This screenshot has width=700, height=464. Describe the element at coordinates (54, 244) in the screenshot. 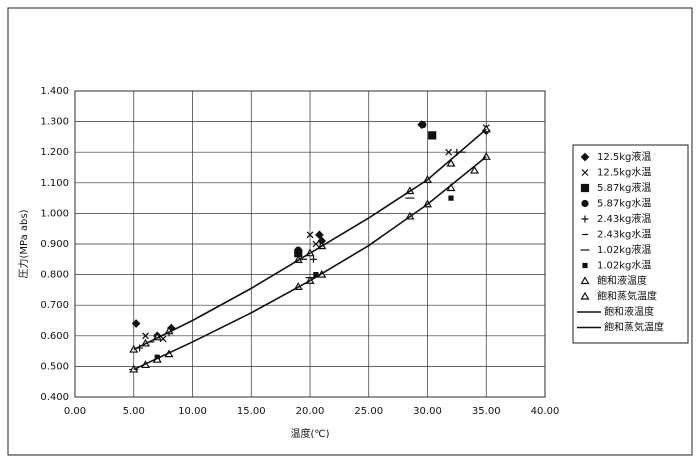

I see `y-tick-label: 0.900` at that location.